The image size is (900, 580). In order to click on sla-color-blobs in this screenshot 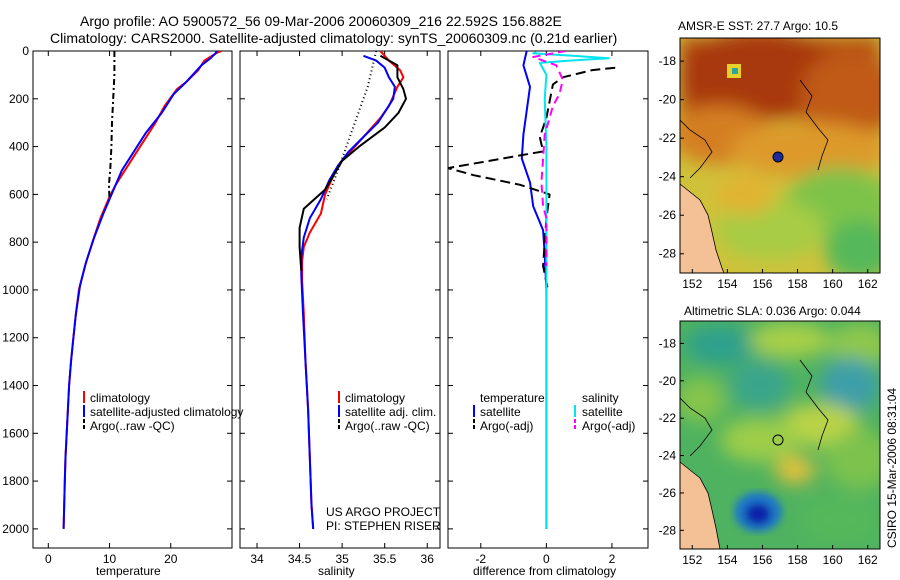, I will do `click(780, 433)`.